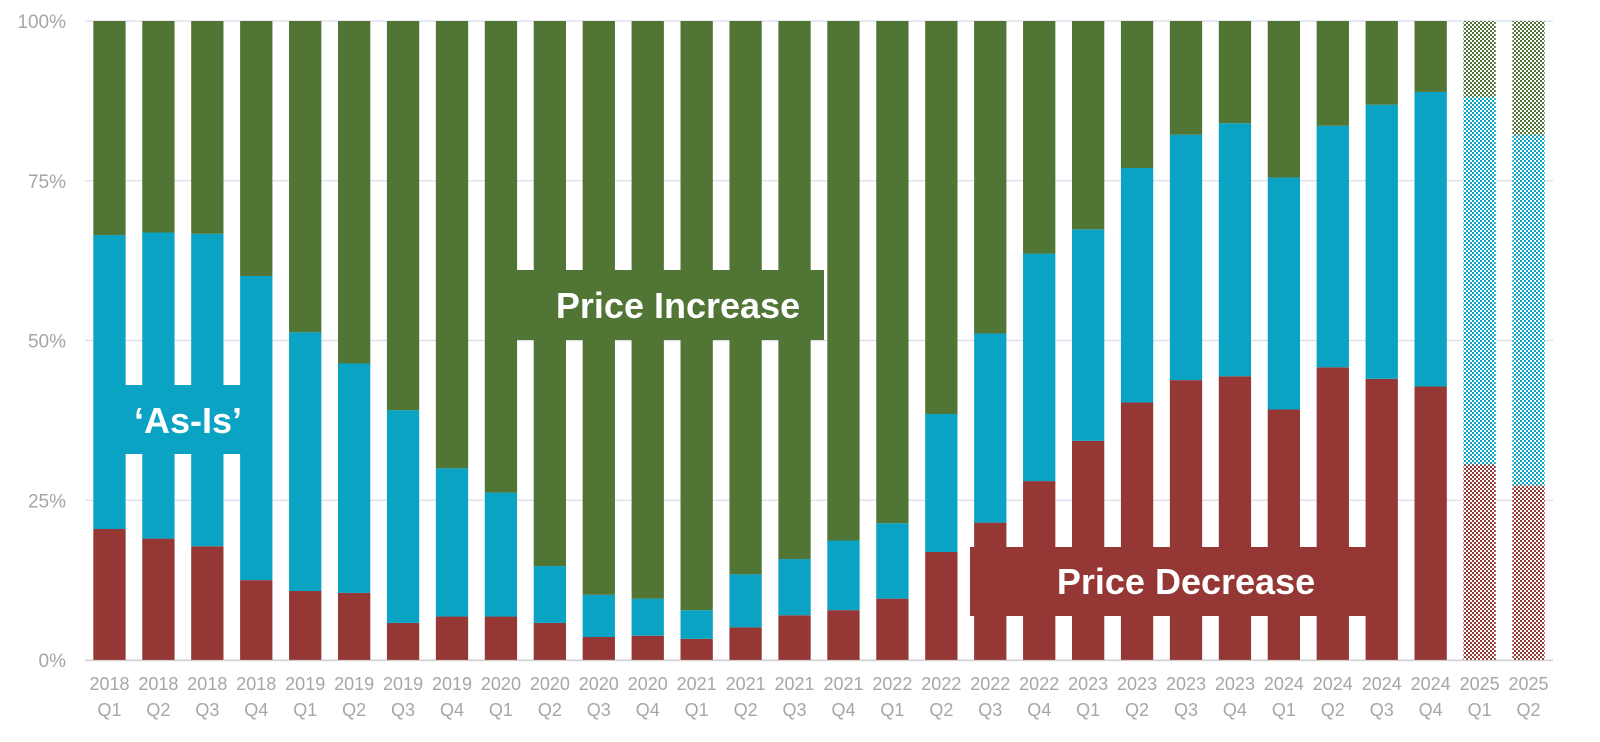 This screenshot has height=742, width=1600. I want to click on y-axis: 0% 25% 50% 75% 100%, so click(41, 342).